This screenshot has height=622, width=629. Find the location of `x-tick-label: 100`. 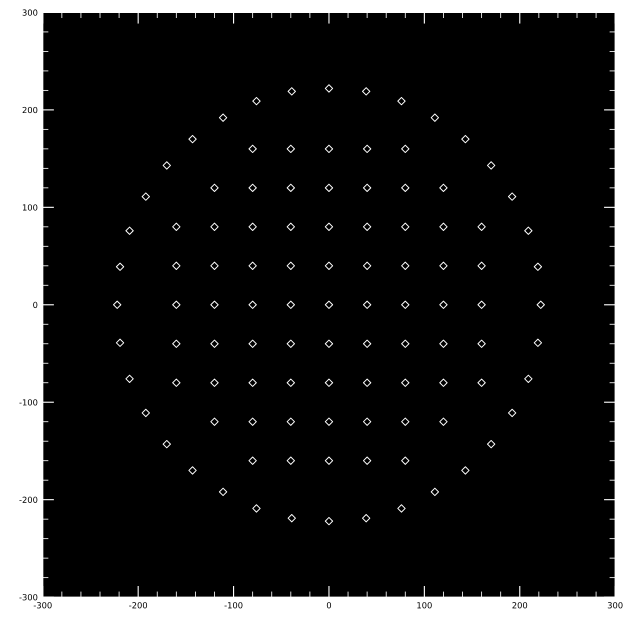

x-tick-label: 100 is located at coordinates (424, 605).